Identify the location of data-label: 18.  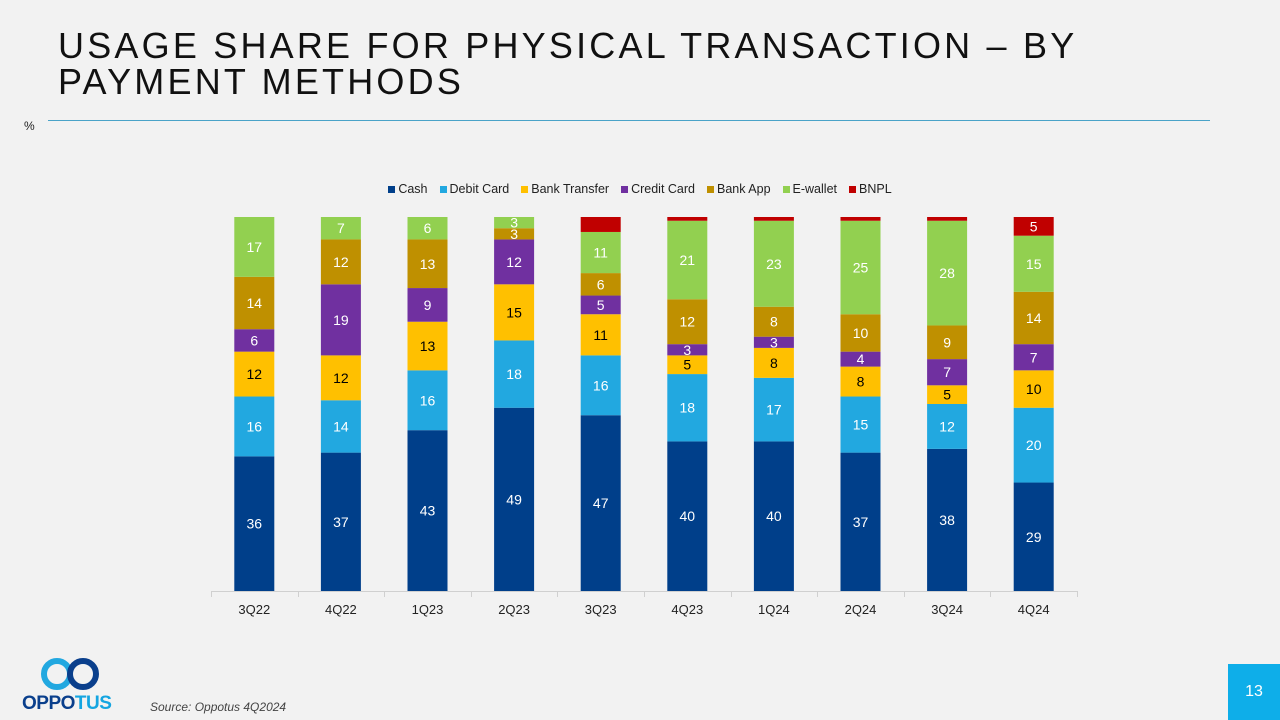
(514, 374).